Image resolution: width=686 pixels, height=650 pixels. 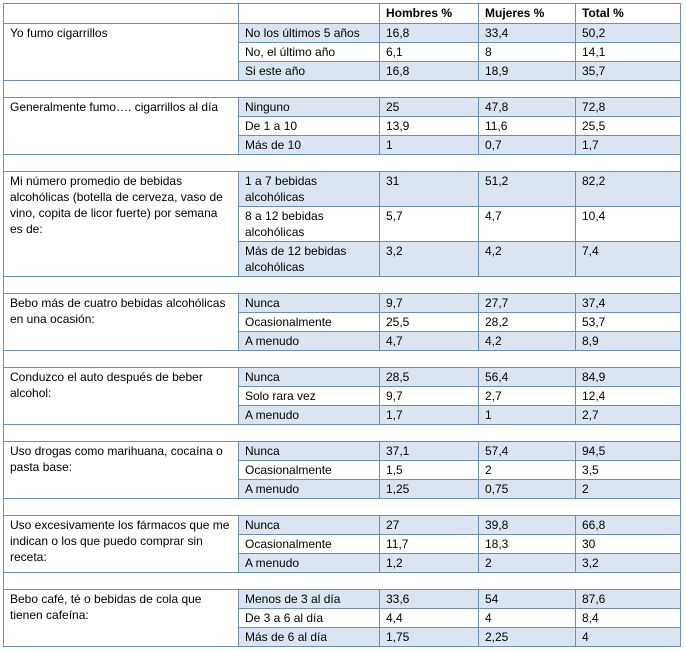 What do you see at coordinates (309, 259) in the screenshot?
I see `option-cell: Más de 12 bebidas alcohólicas` at bounding box center [309, 259].